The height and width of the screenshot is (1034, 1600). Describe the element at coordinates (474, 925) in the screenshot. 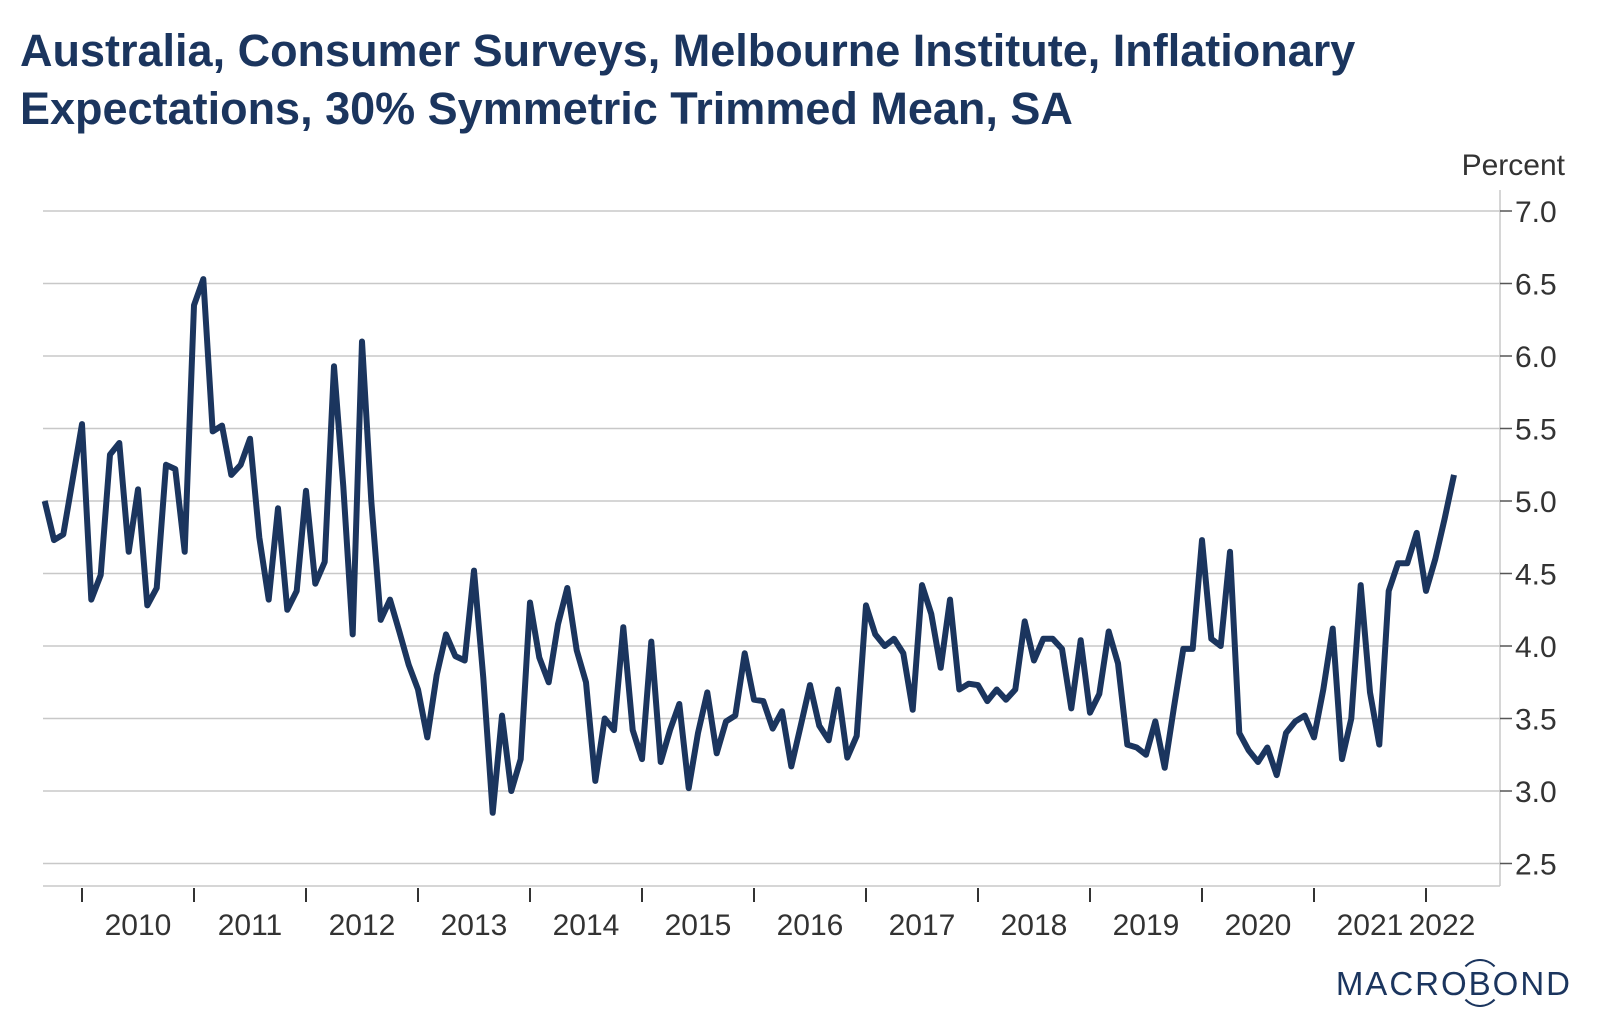

I see `x-tick-label: 2013` at that location.